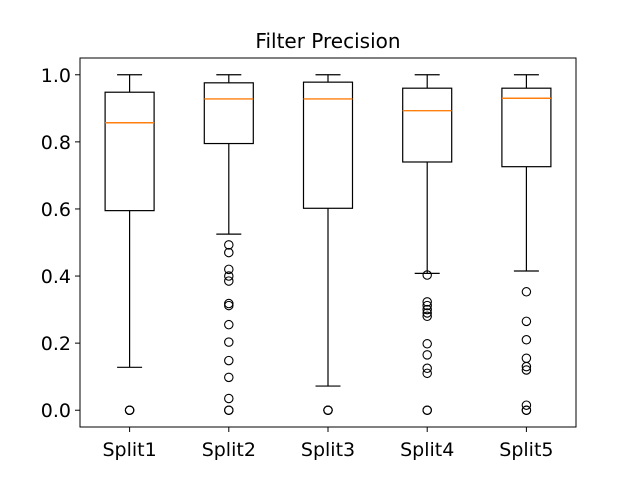  Describe the element at coordinates (56, 143) in the screenshot. I see `y-tick-label: 0.8` at that location.